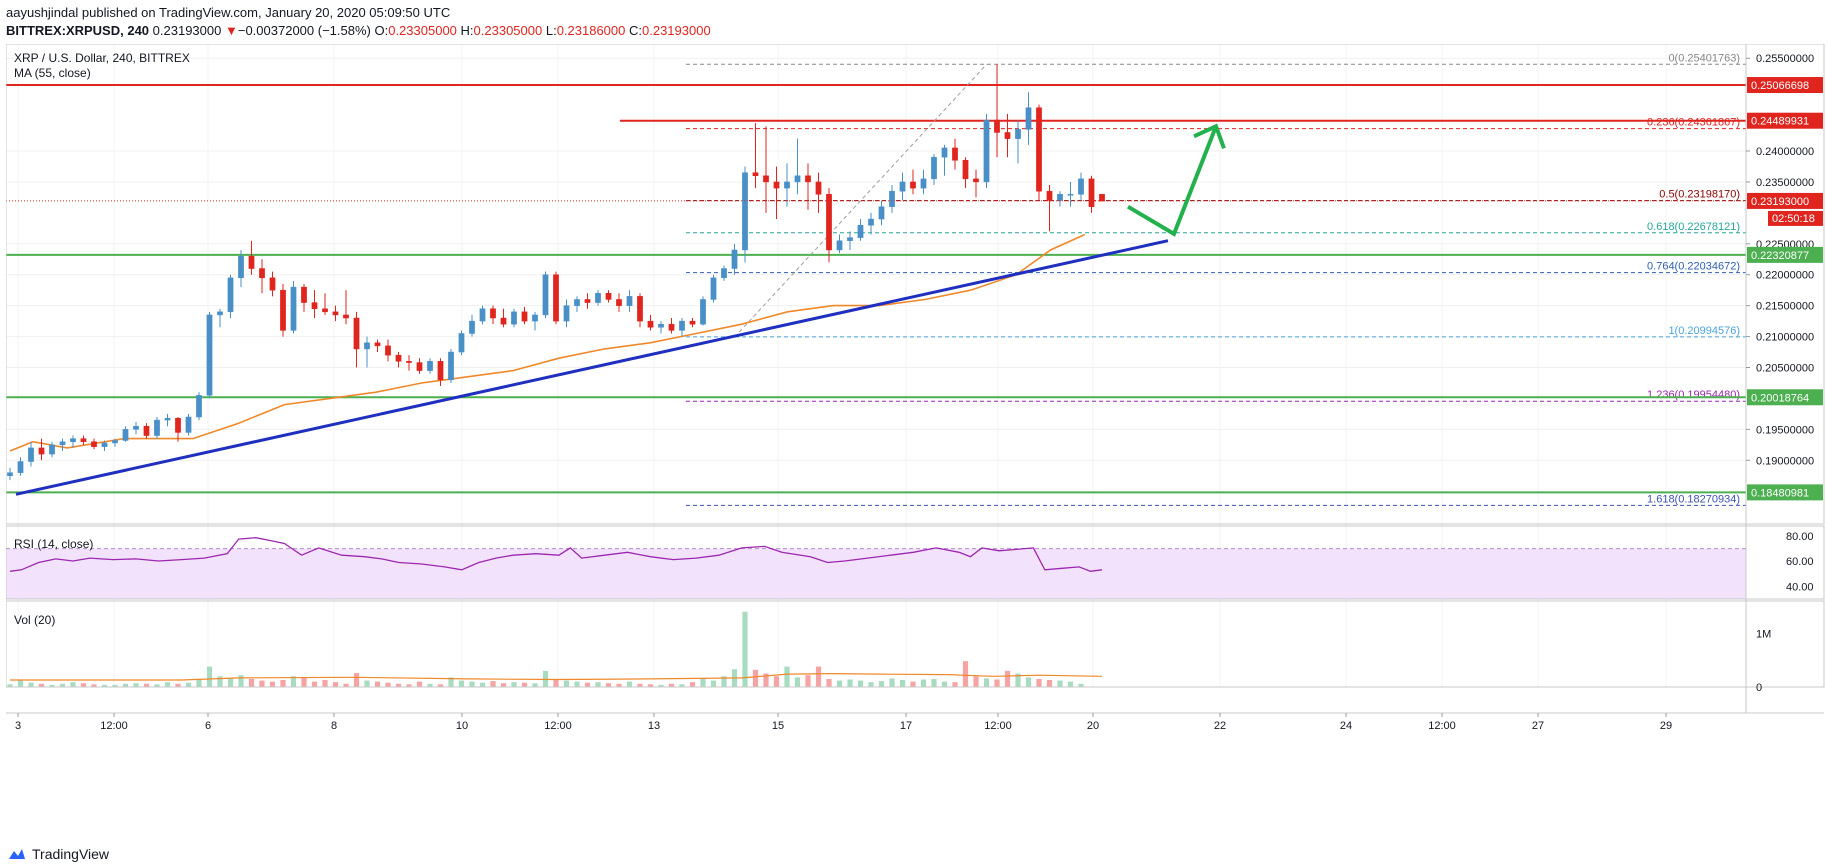 The image size is (1828, 868). I want to click on price-tick-label: 0.23500000, so click(1785, 183).